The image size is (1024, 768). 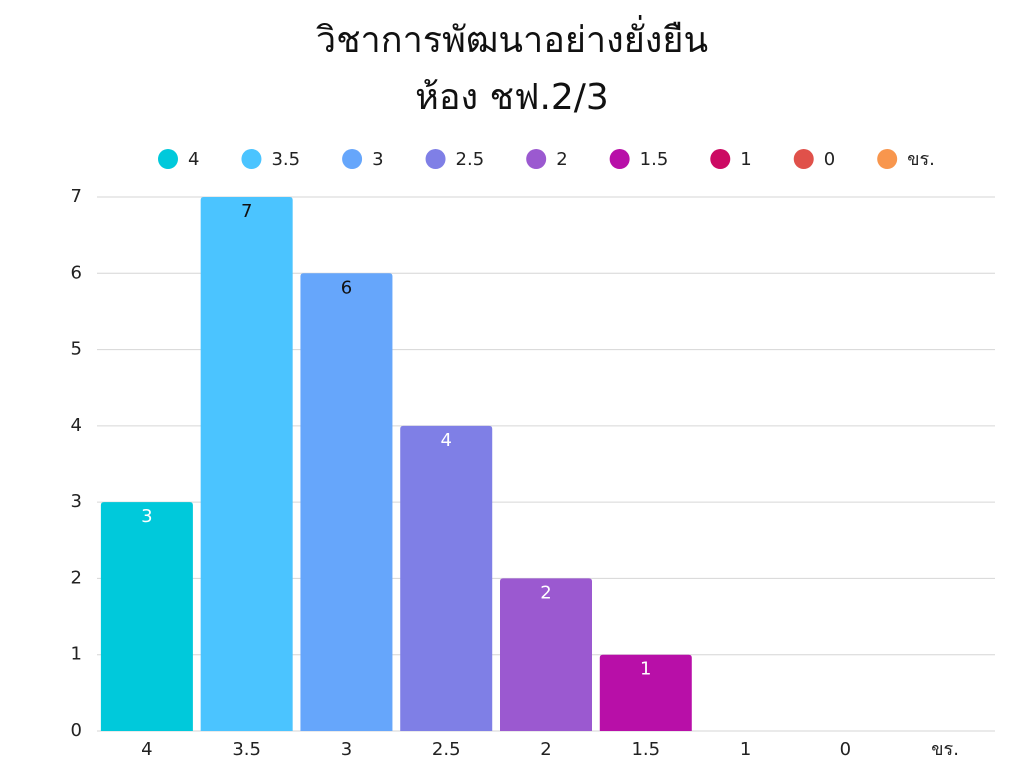 I want to click on y-tick-label: 1, so click(x=76, y=654).